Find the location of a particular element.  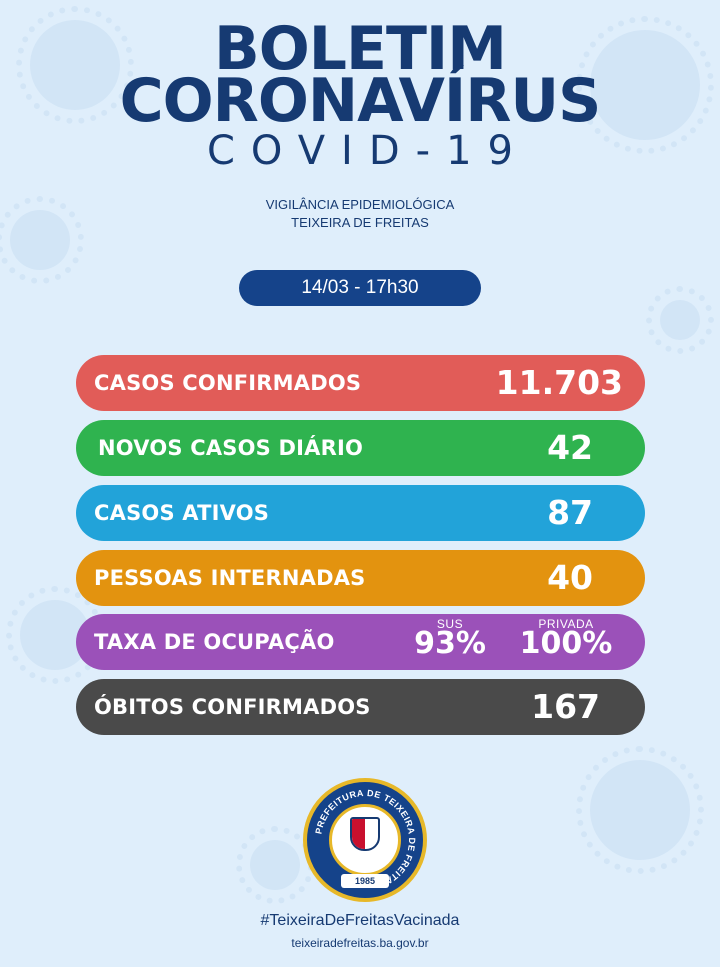

stat-label: CASOS ATIVOS is located at coordinates (182, 513).